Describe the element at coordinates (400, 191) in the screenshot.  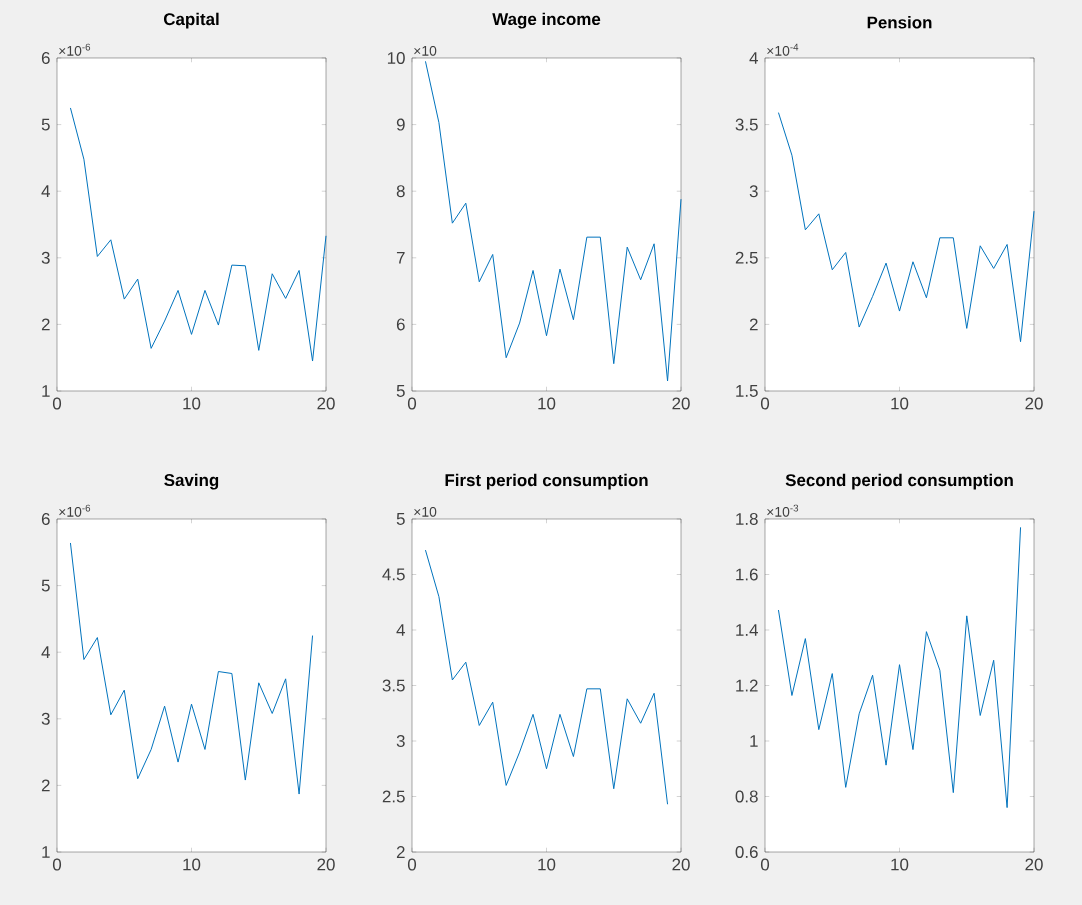
I see `y-tick-label: 8` at that location.